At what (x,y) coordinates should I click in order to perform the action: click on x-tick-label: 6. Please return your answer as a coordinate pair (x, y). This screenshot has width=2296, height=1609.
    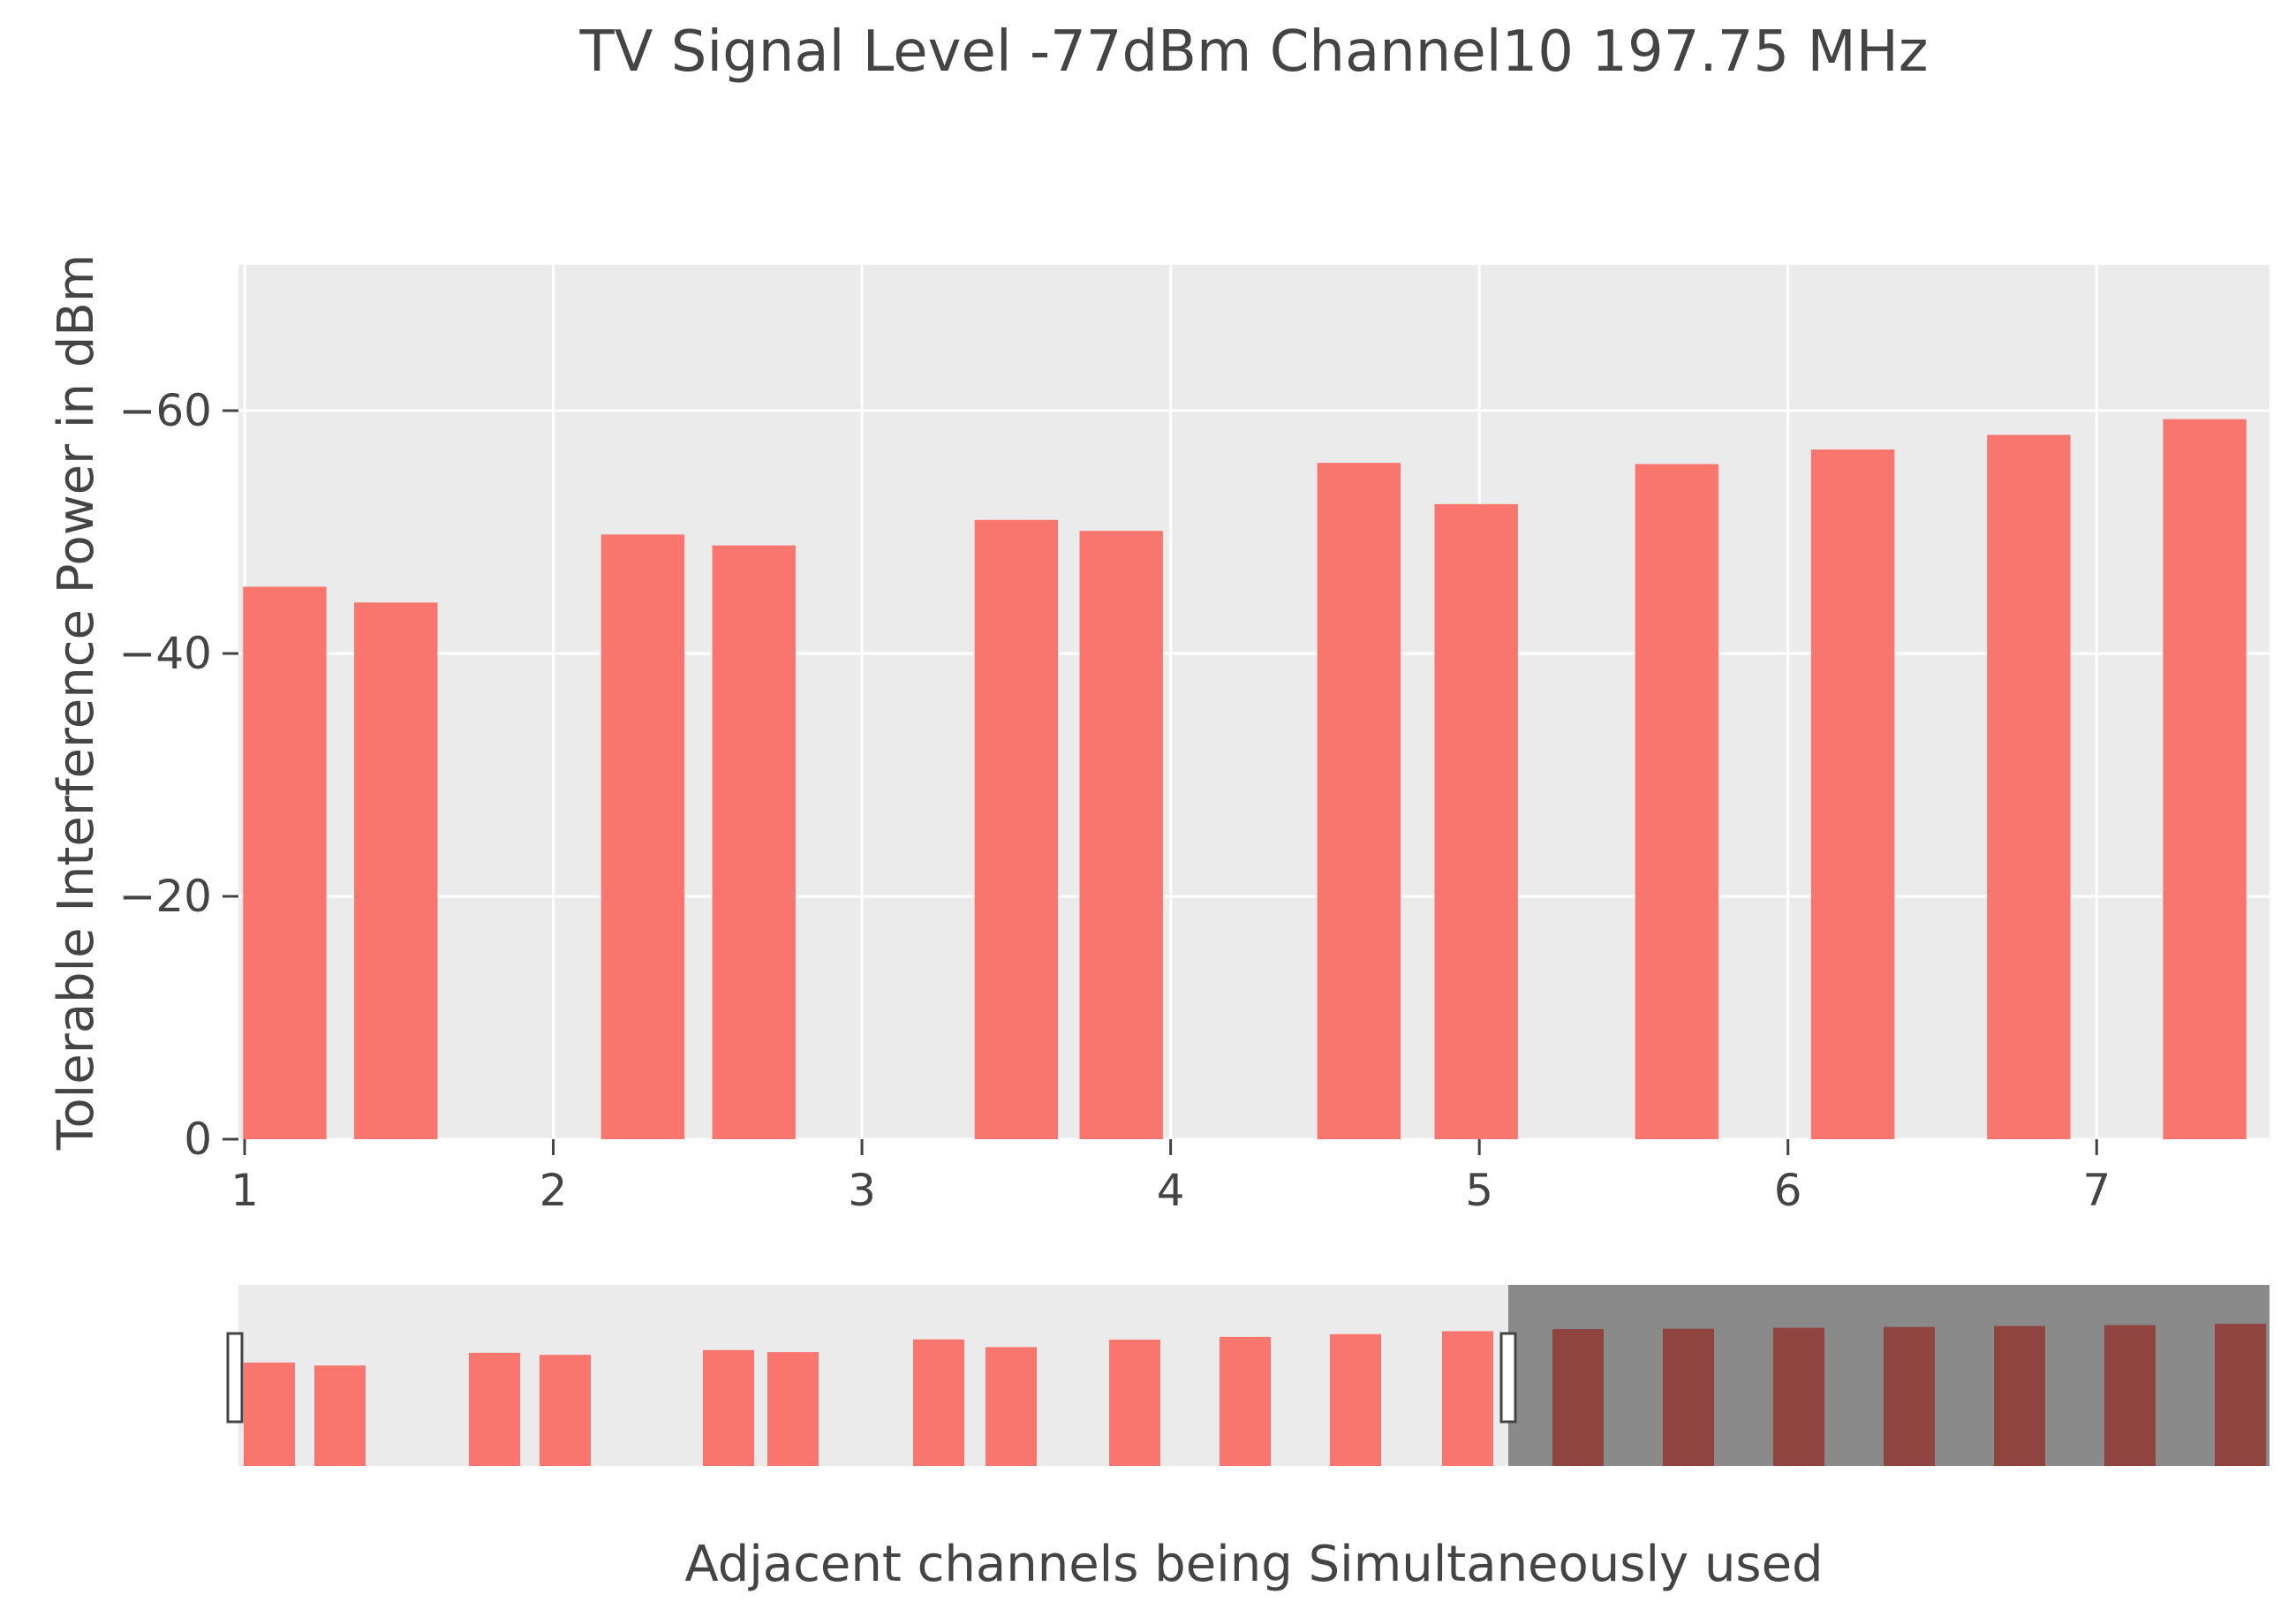
    Looking at the image, I should click on (1788, 1190).